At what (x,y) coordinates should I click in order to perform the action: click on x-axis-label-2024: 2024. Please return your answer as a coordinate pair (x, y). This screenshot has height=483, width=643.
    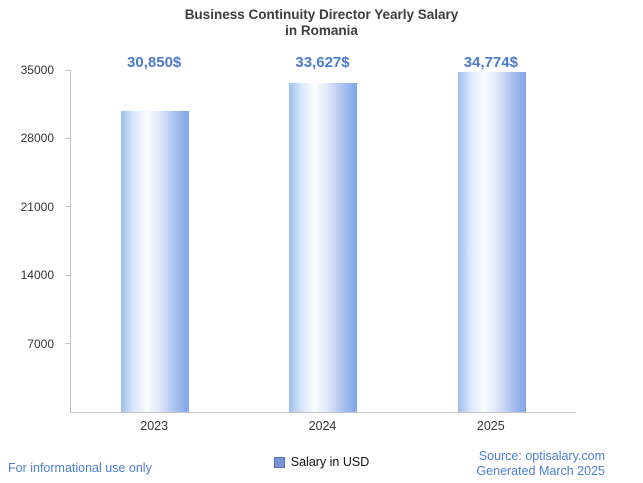
    Looking at the image, I should click on (322, 426).